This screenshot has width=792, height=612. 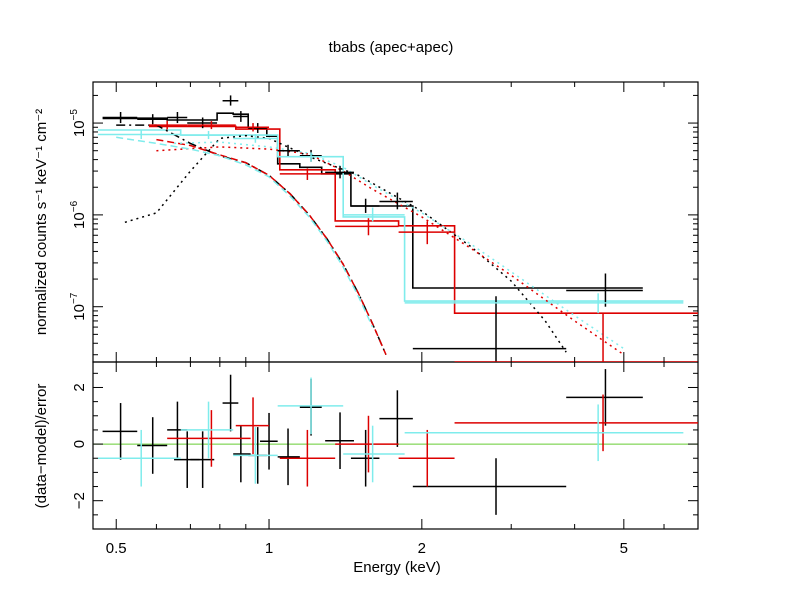 I want to click on top-panel-ylabel: normalized counts s⁻¹ keV⁻¹ cm⁻², so click(x=41, y=222).